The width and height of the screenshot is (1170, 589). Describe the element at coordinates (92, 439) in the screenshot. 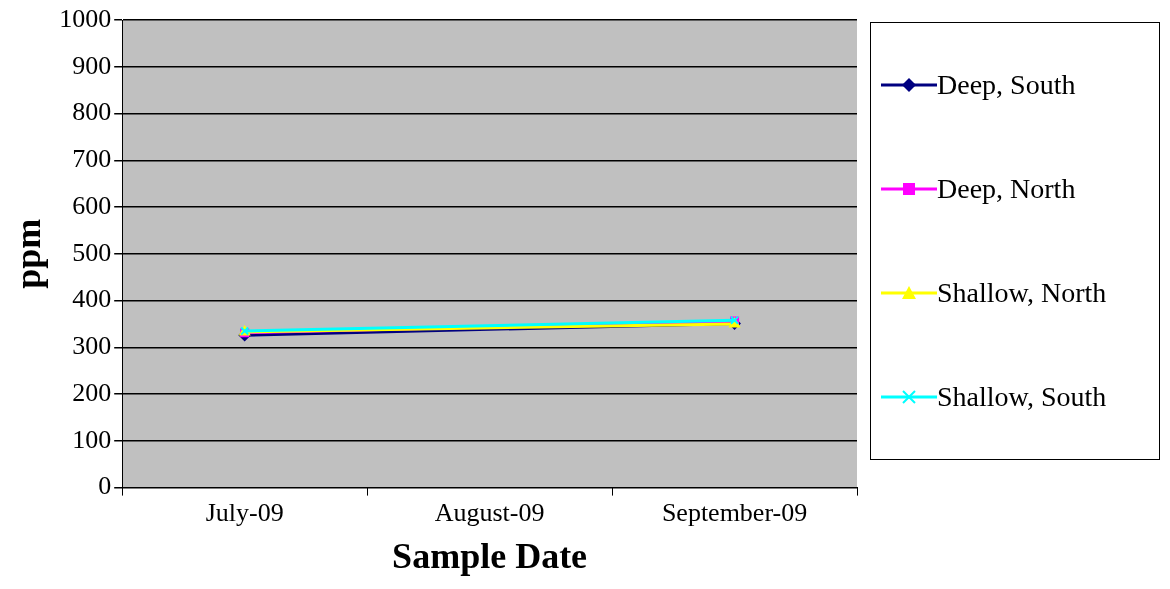

I see `y-tick-label: 100` at that location.